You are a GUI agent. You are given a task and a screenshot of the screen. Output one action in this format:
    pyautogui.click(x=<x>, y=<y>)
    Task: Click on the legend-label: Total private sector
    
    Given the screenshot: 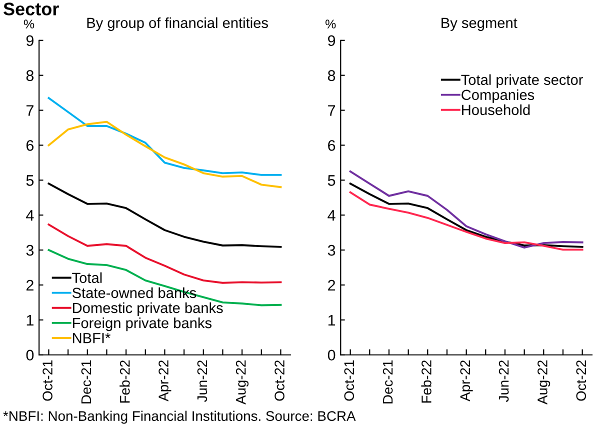 What is the action you would take?
    pyautogui.click(x=522, y=81)
    